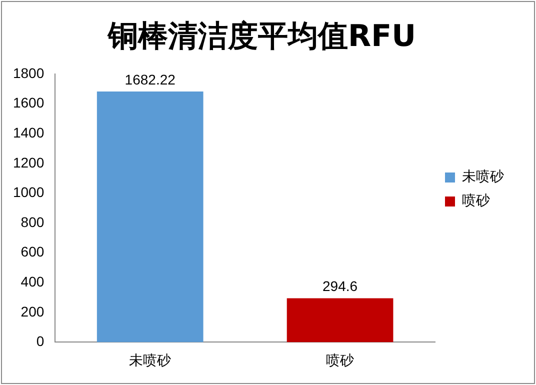 Image resolution: width=536 pixels, height=385 pixels. What do you see at coordinates (483, 177) in the screenshot?
I see `legend-label: 未喷砂` at bounding box center [483, 177].